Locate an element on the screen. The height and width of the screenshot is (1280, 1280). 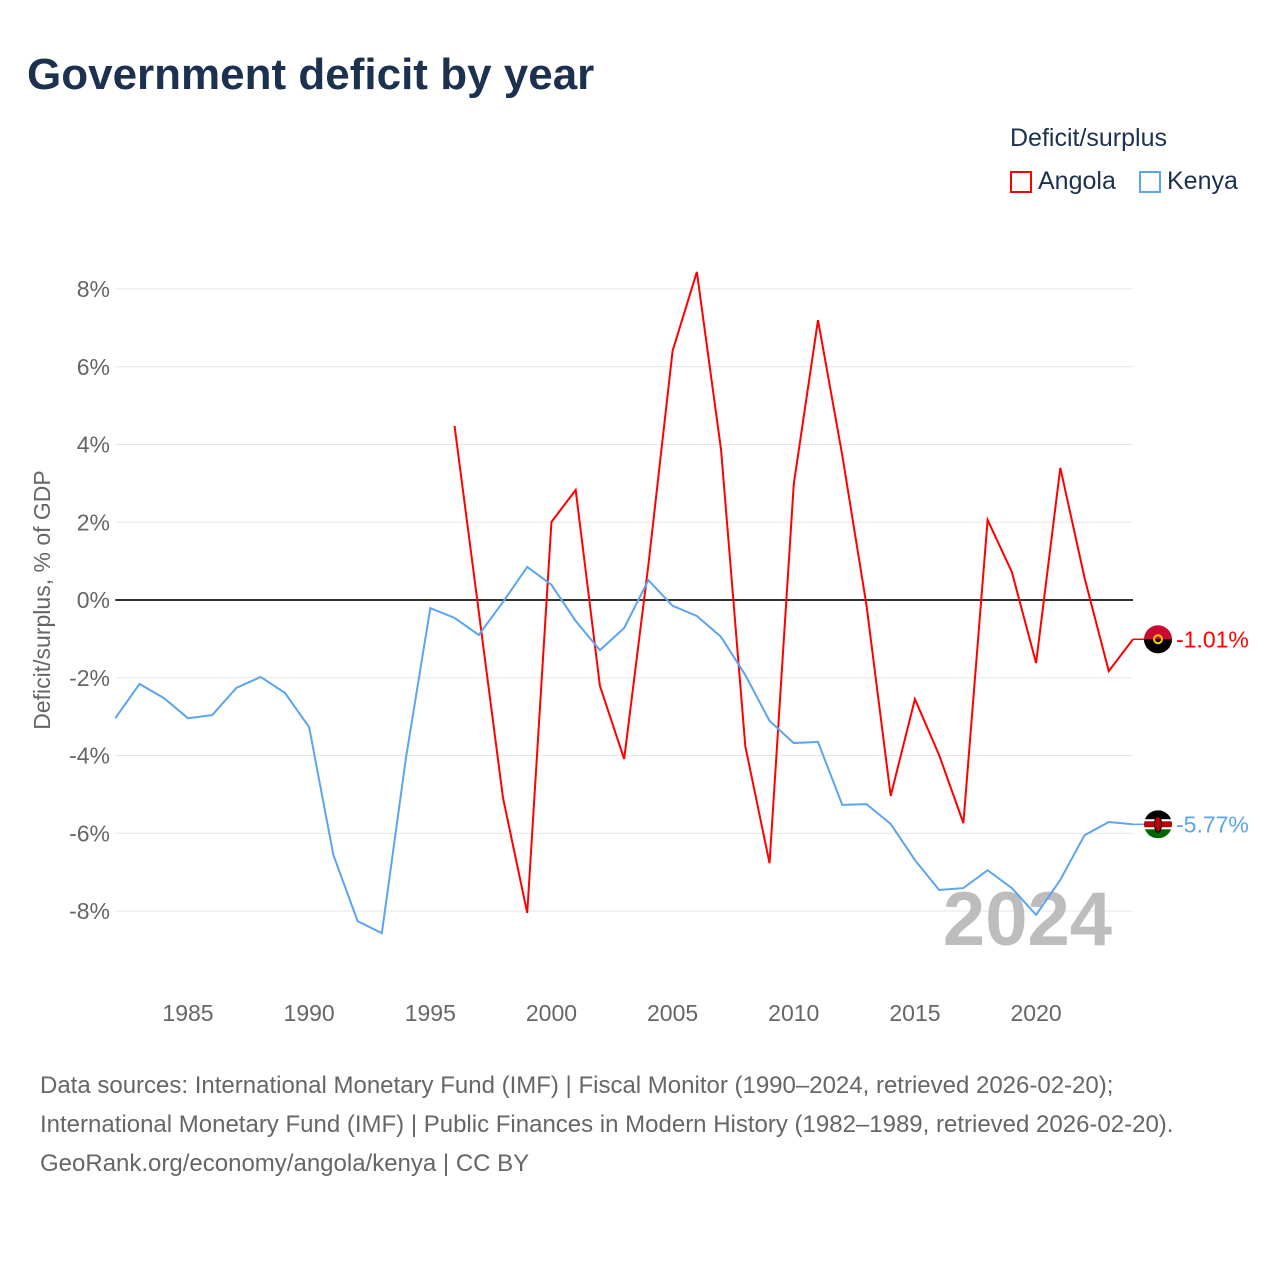
y-tick-label: 0% is located at coordinates (93, 600).